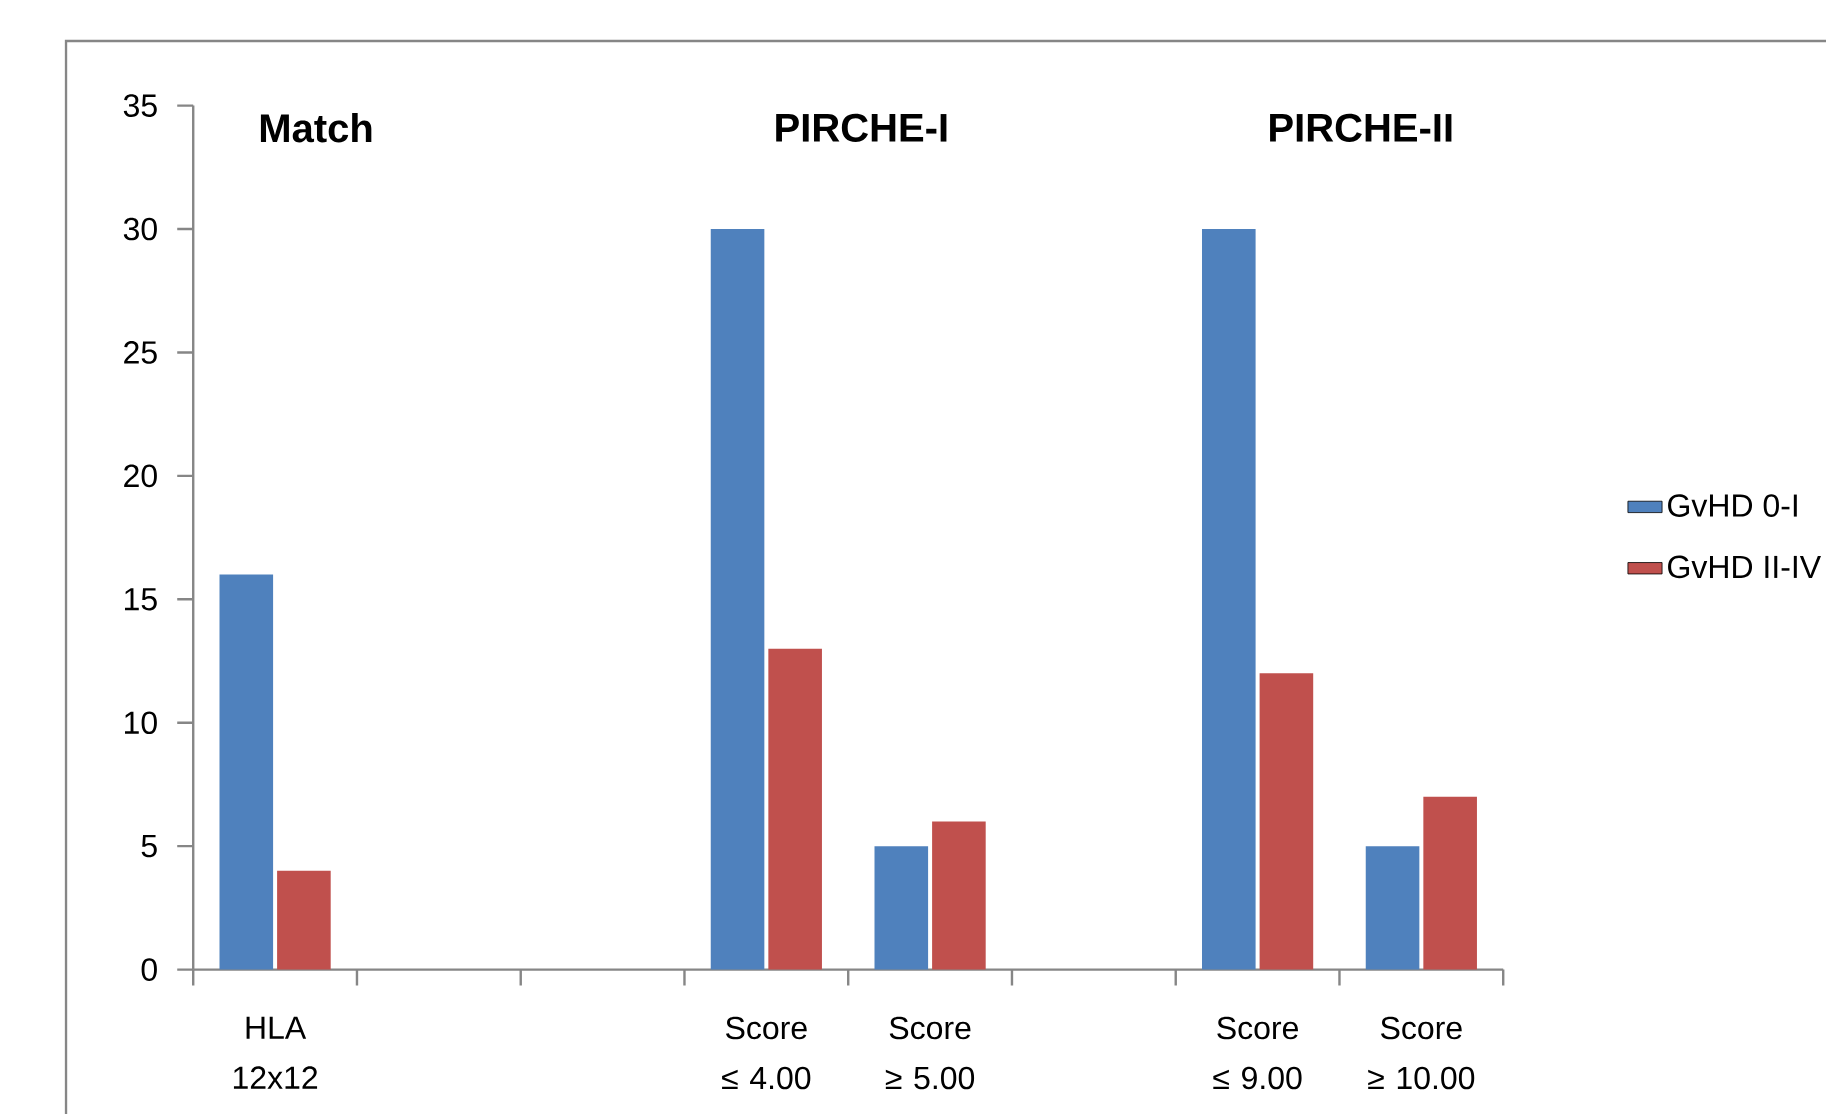 This screenshot has width=1826, height=1114. Describe the element at coordinates (316, 128) in the screenshot. I see `annotation: Match` at that location.